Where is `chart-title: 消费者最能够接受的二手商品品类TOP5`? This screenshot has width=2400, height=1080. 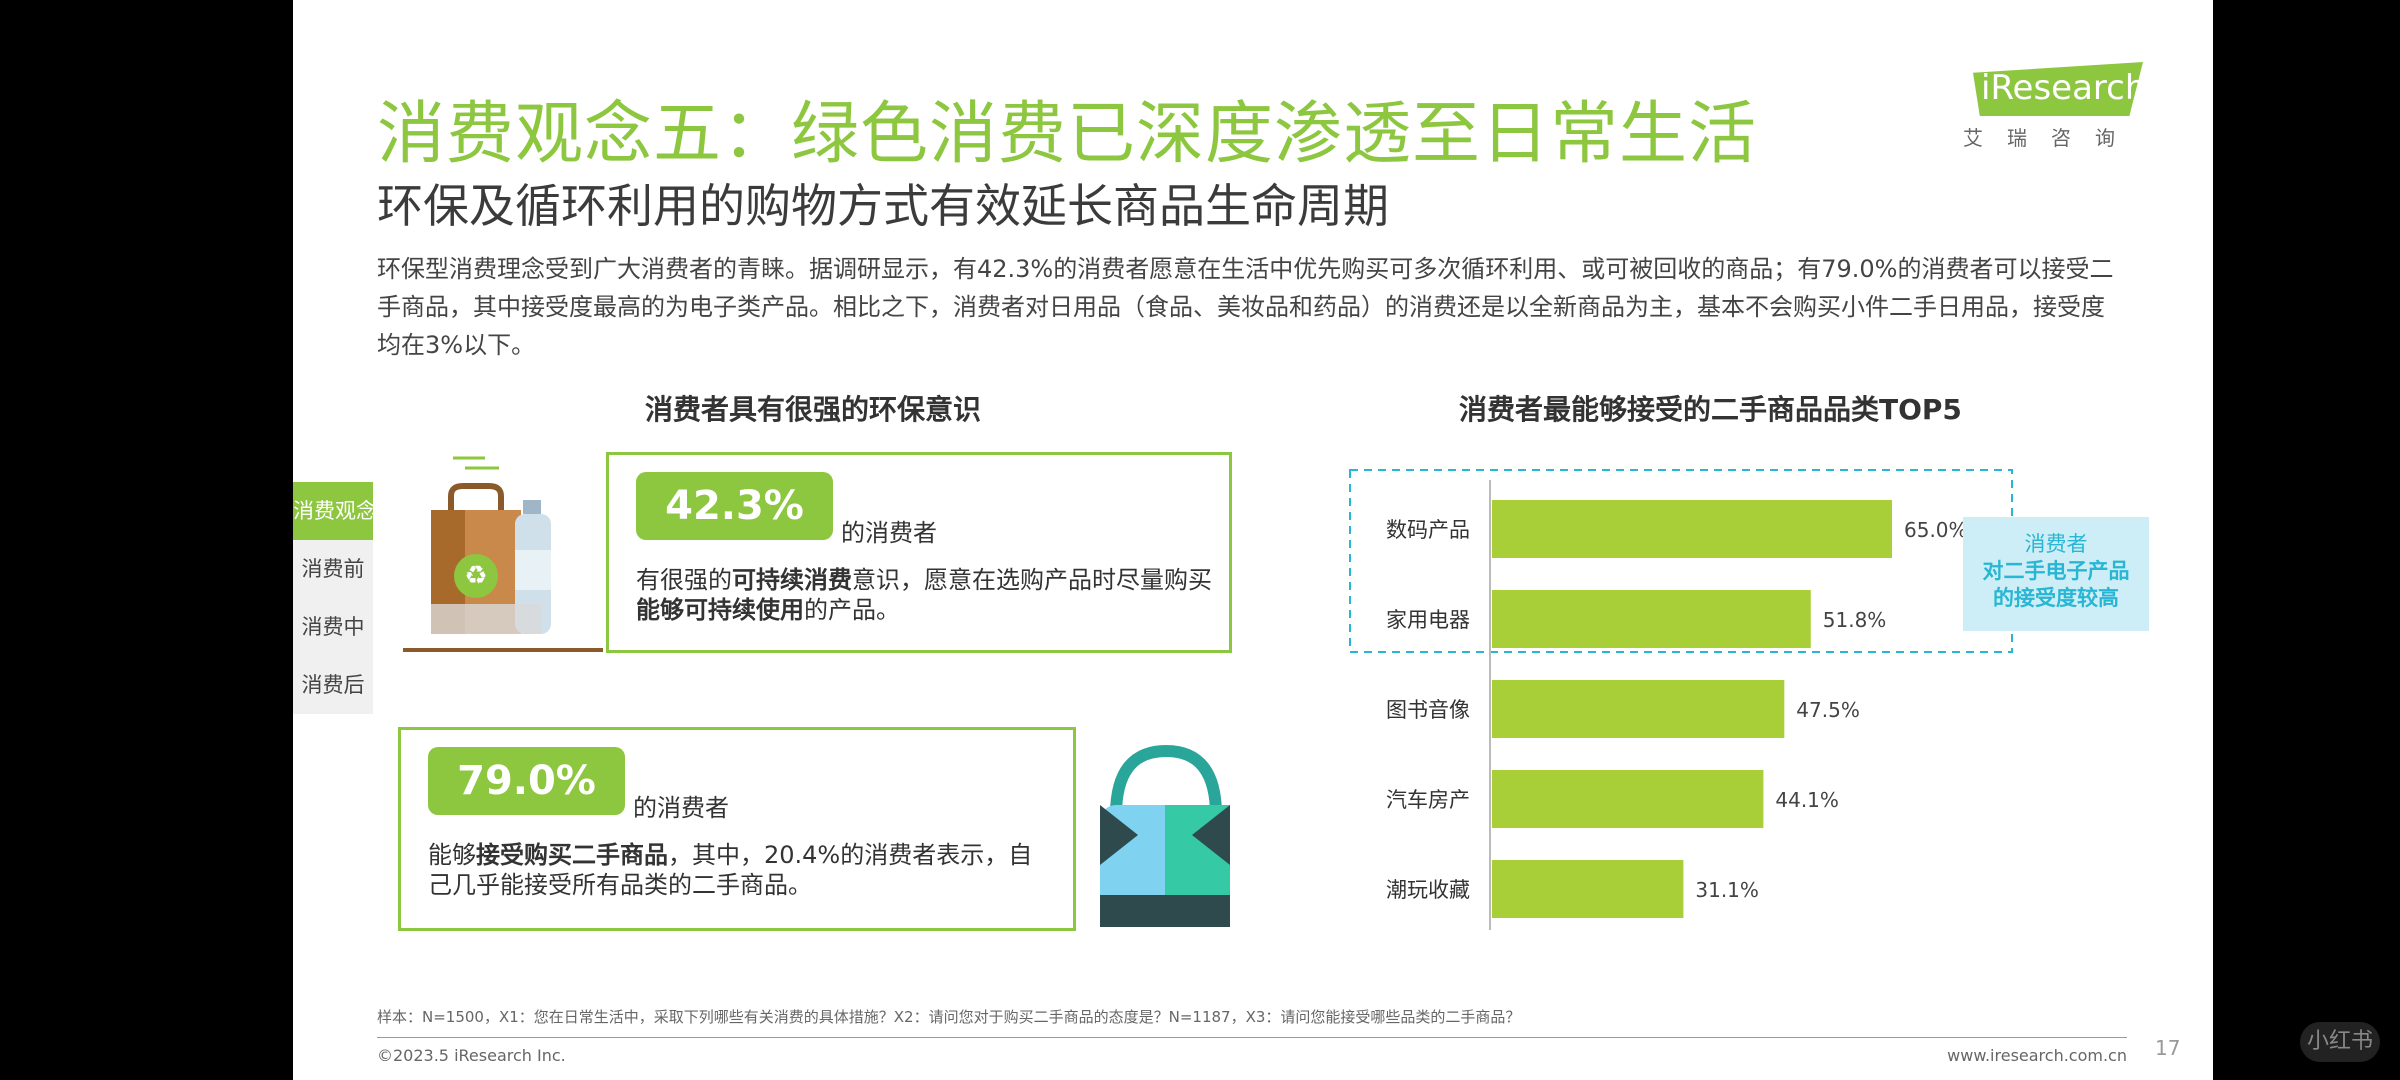 chart-title: 消费者最能够接受的二手商品品类TOP5 is located at coordinates (1710, 409).